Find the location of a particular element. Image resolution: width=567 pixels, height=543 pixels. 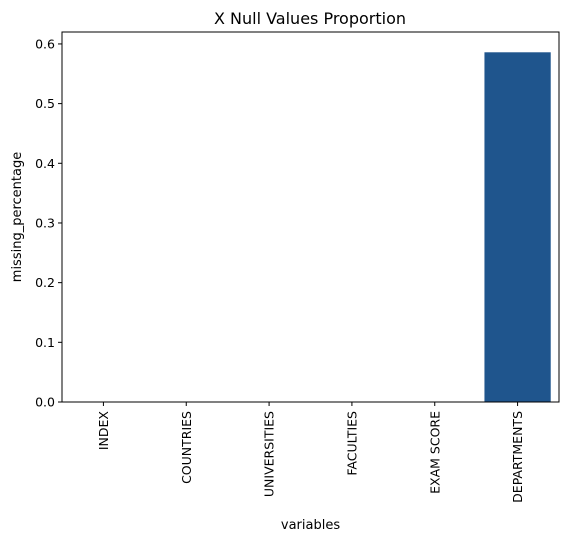

y-axis-label: missing_percentage is located at coordinates (17, 217).